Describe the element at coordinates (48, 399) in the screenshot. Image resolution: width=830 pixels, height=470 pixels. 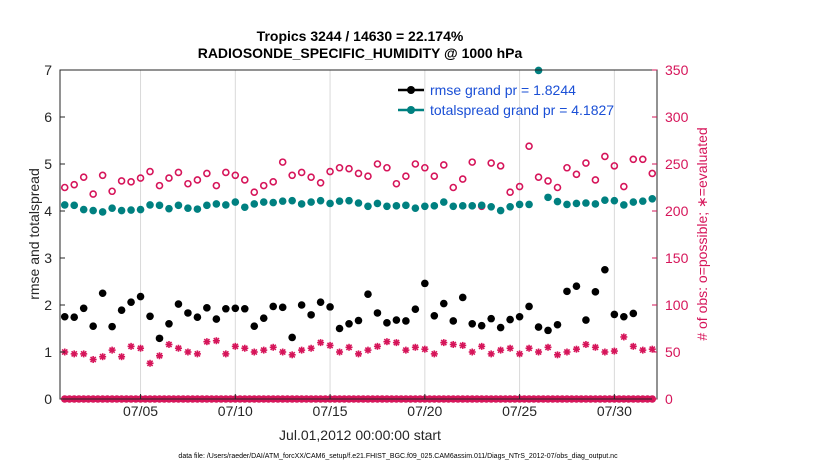
I see `y-left-tick-label: 0` at that location.